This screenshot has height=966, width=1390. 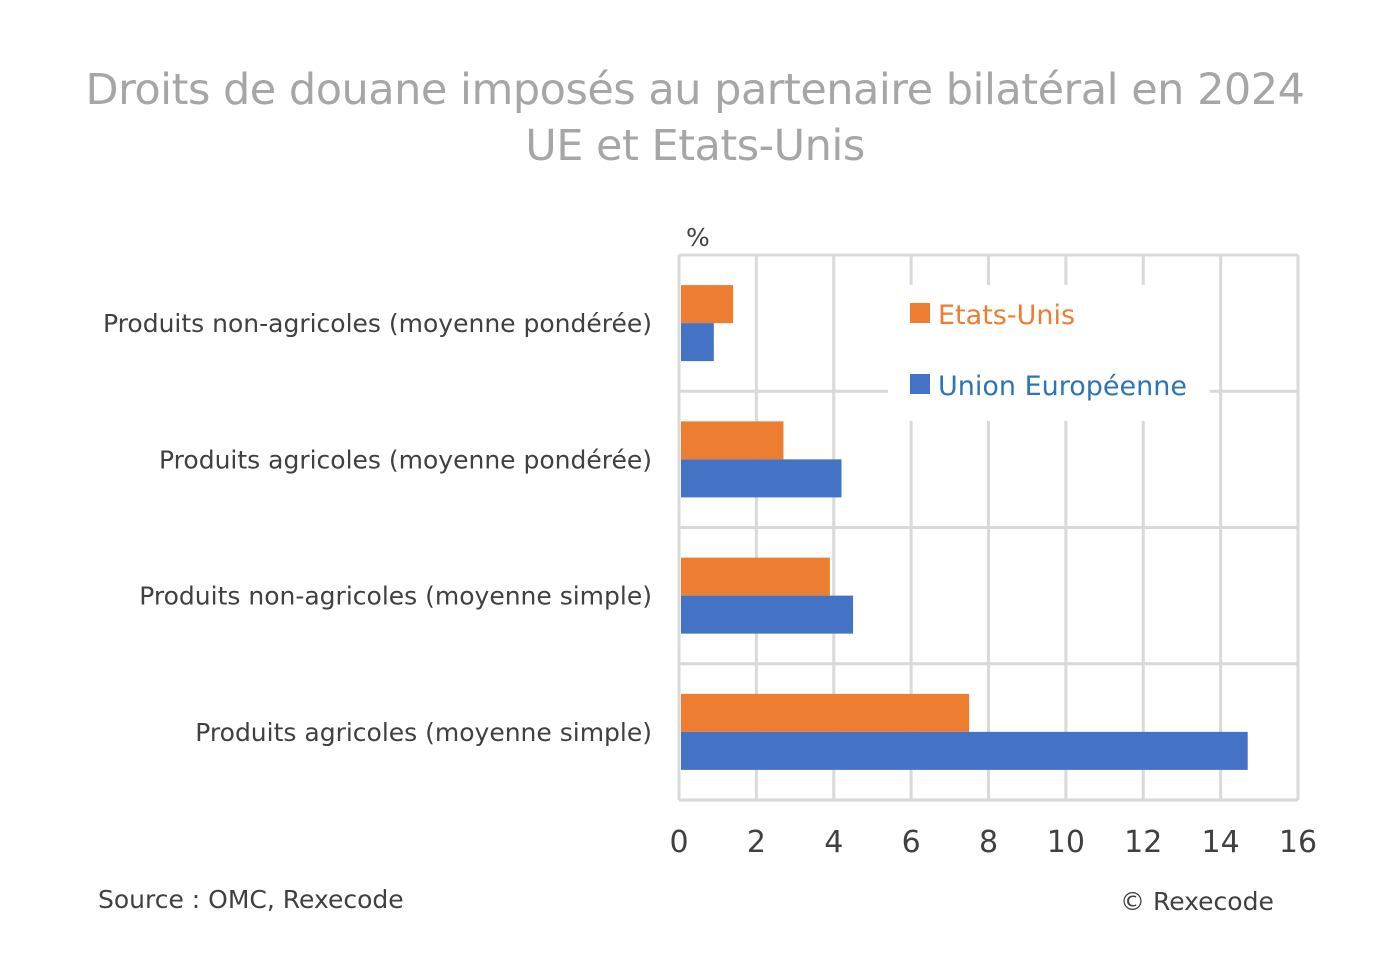 I want to click on x-tick-label: 6, so click(x=911, y=842).